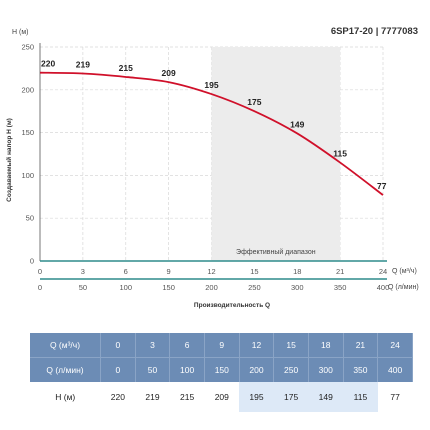  What do you see at coordinates (211, 85) in the screenshot?
I see `data-label: 195` at bounding box center [211, 85].